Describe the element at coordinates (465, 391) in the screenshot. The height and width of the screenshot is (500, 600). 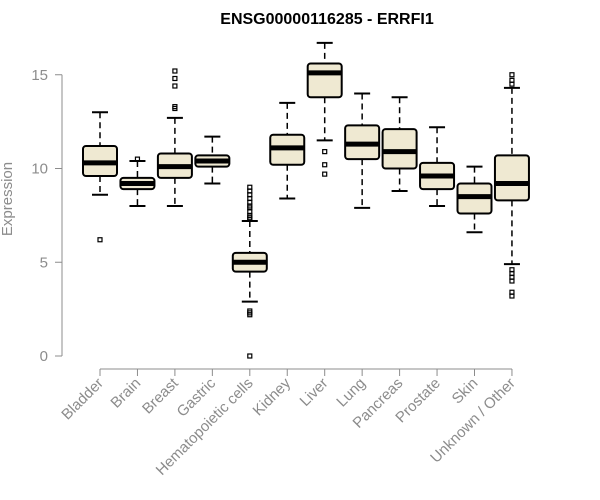
I see `x-tick-label: Skin` at that location.